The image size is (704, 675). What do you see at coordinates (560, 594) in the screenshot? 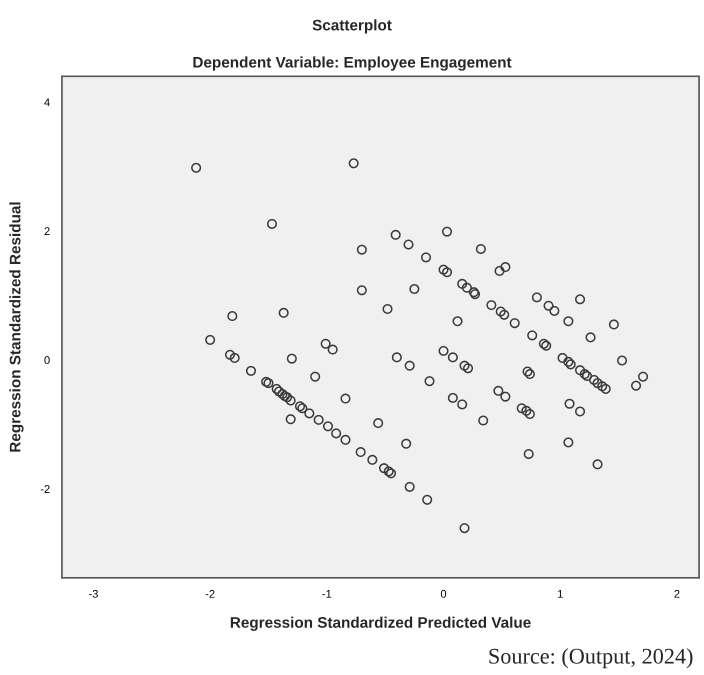
I see `x-tick-label: 1` at bounding box center [560, 594].